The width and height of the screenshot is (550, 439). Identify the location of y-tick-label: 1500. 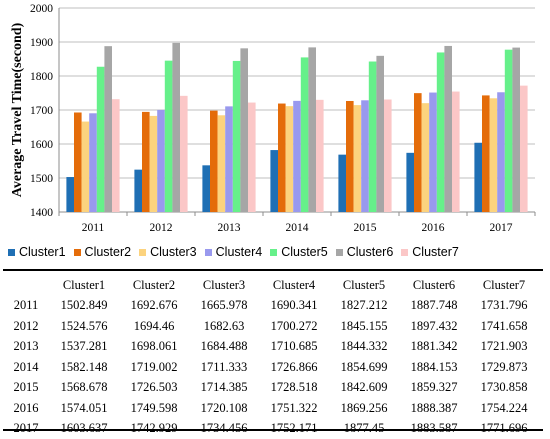
(41, 179).